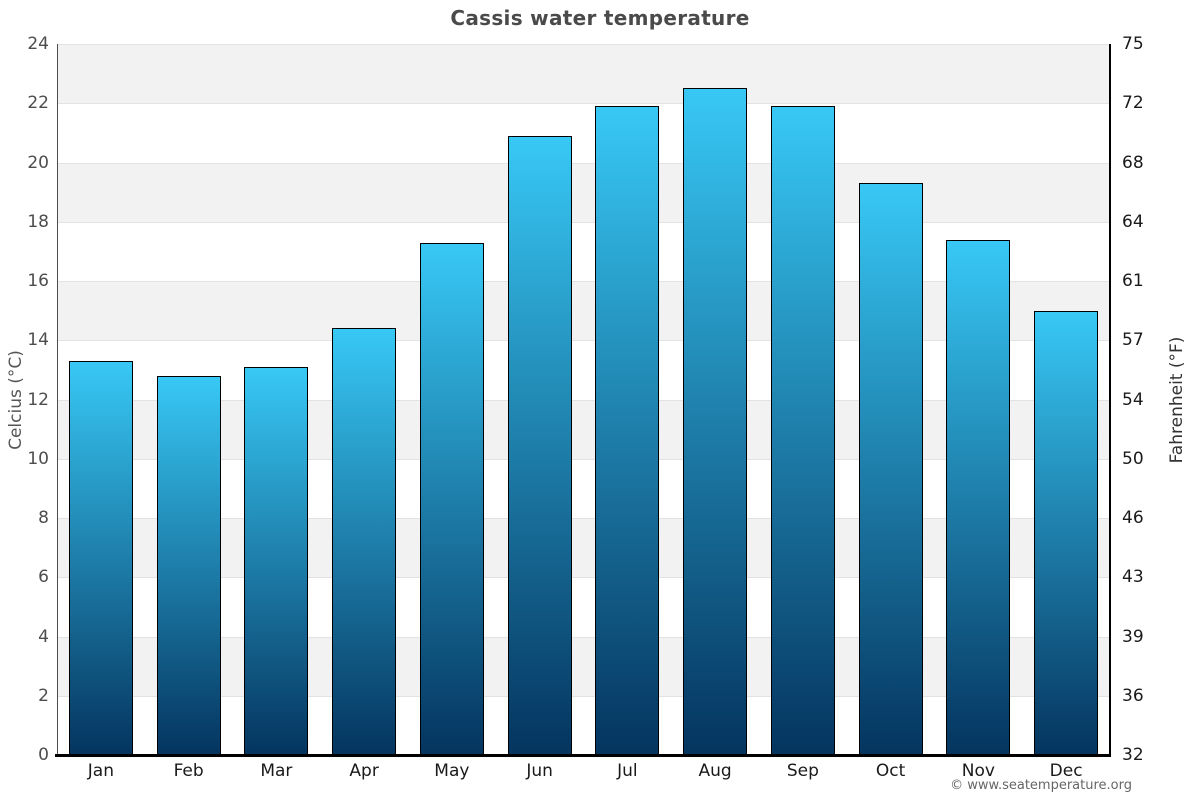 The width and height of the screenshot is (1200, 800). What do you see at coordinates (38, 103) in the screenshot?
I see `y-tick-celsius-22: 22` at bounding box center [38, 103].